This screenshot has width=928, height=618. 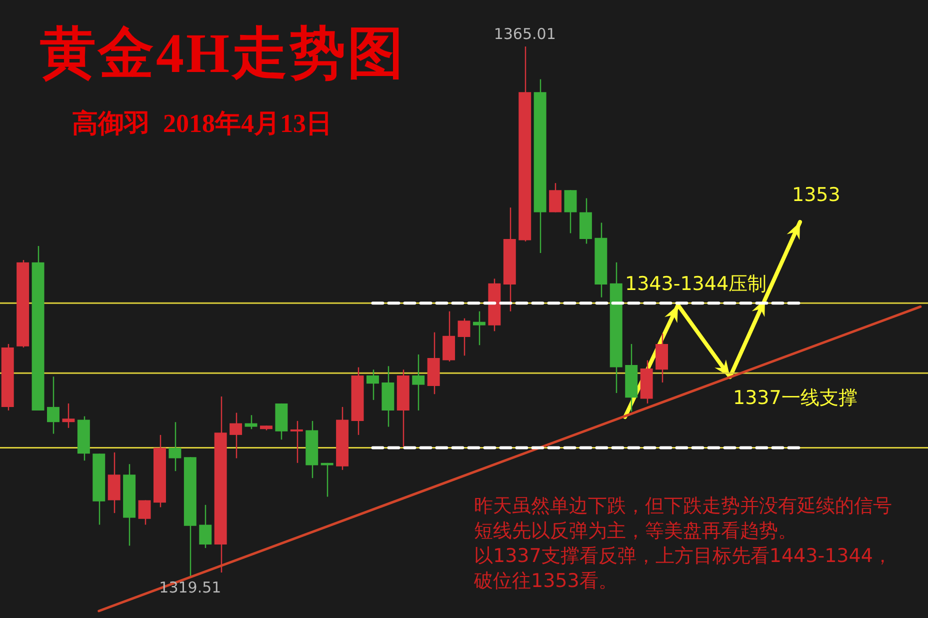 I want to click on annotation: 1319.51, so click(x=190, y=587).